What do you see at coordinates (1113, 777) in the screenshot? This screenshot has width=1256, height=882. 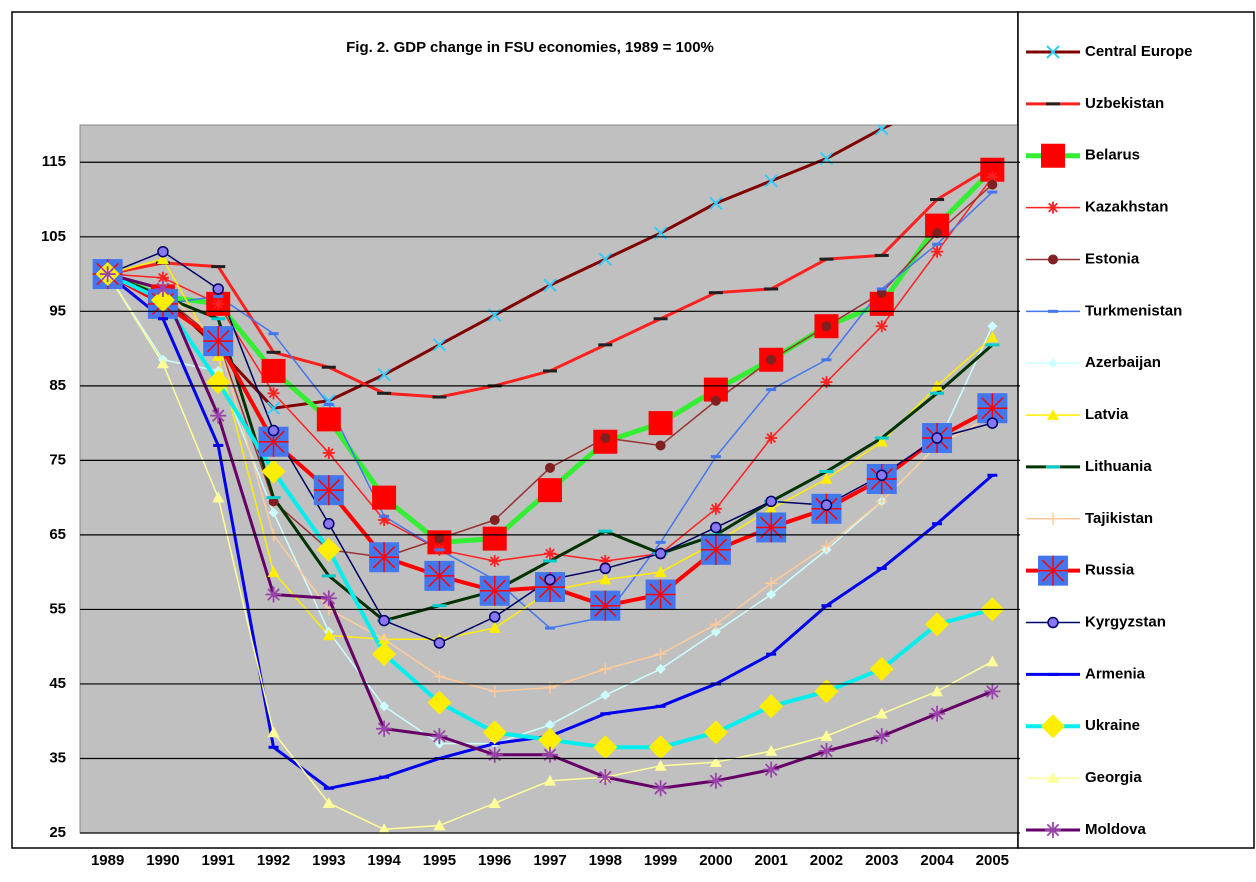 I see `legend-label: Georgia` at bounding box center [1113, 777].